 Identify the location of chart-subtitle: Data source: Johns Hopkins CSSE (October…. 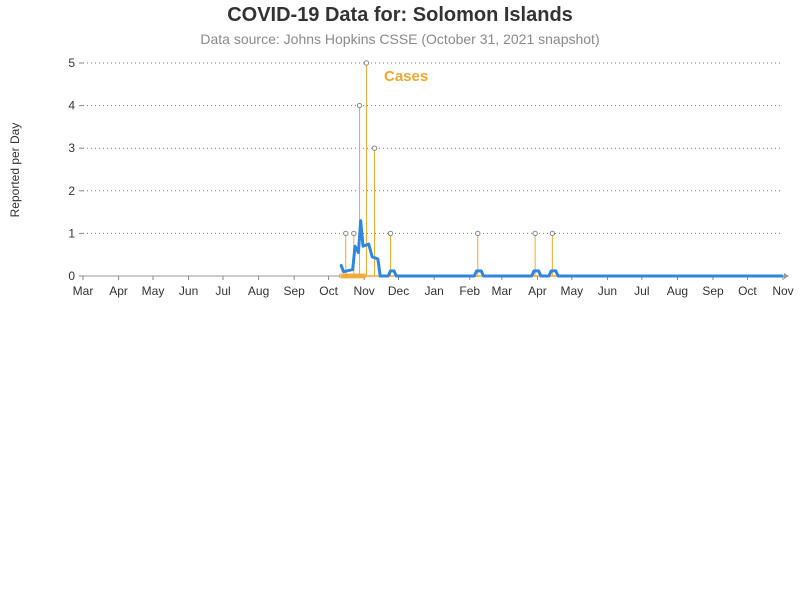
(400, 39).